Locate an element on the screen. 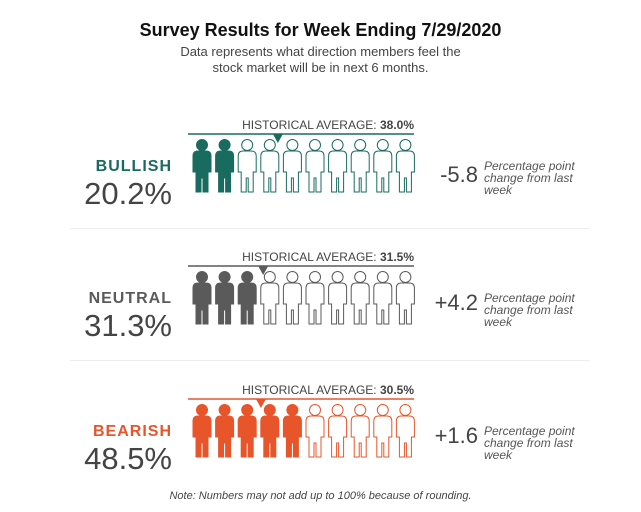 Image resolution: width=641 pixels, height=512 pixels. historical-average-label: HISTORICAL AVERAGE: 38.0% is located at coordinates (328, 125).